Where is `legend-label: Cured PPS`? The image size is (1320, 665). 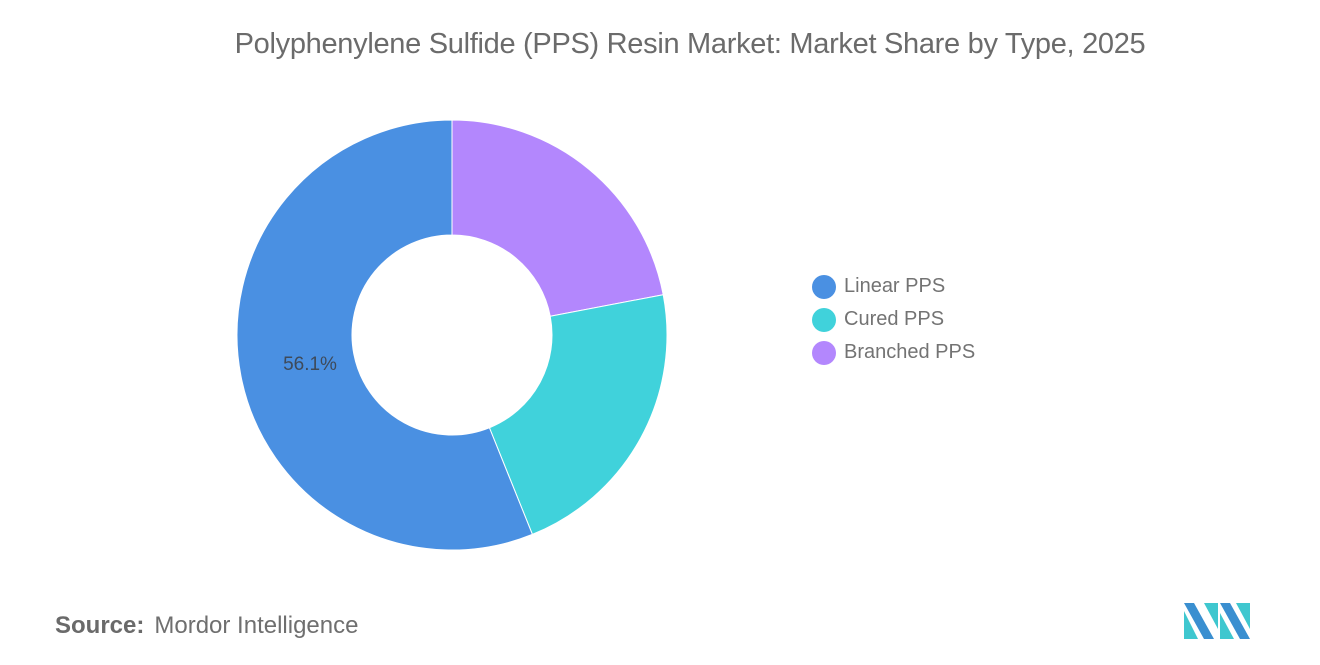 legend-label: Cured PPS is located at coordinates (894, 319).